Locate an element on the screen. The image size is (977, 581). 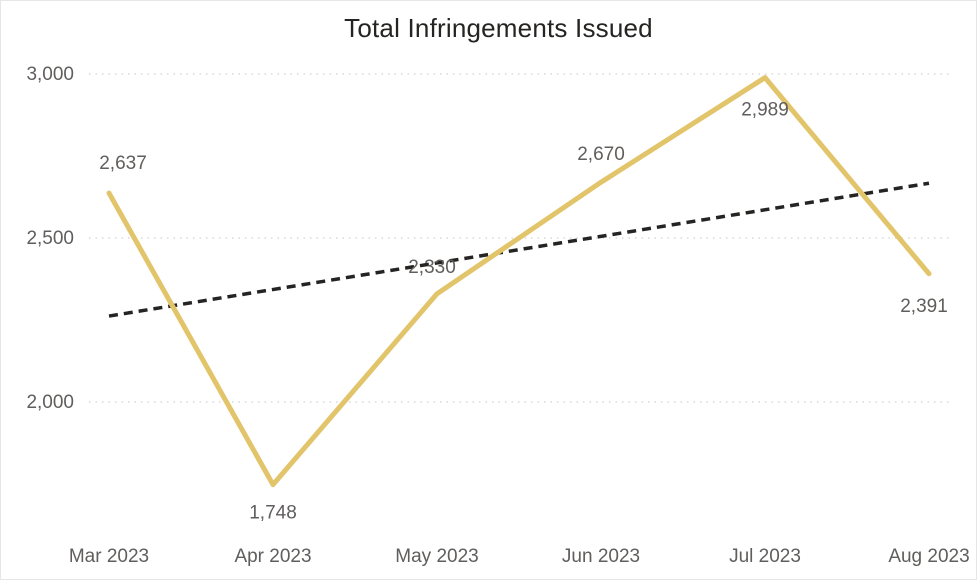
x-tick-label: Mar 2023 is located at coordinates (109, 556).